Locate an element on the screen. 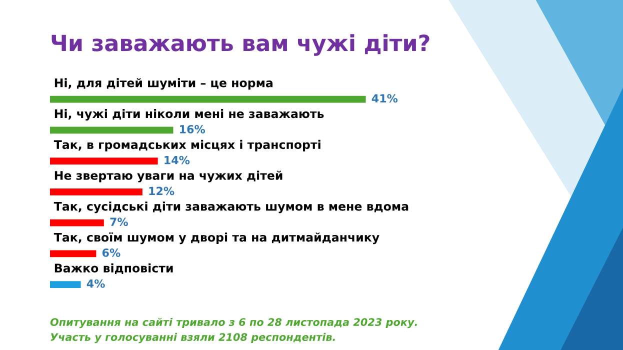 This screenshot has width=623, height=350. data-label: 6% is located at coordinates (111, 252).